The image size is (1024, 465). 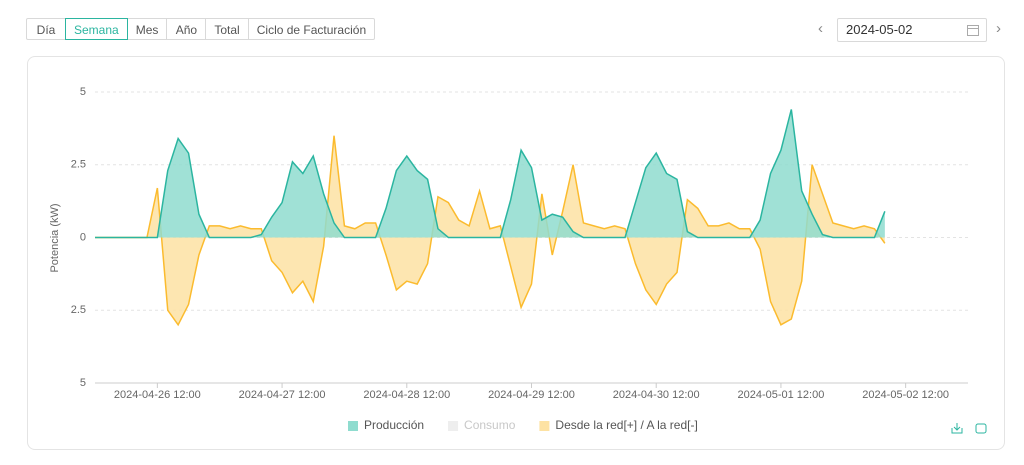 I want to click on legend-label: Consumo, so click(x=490, y=425).